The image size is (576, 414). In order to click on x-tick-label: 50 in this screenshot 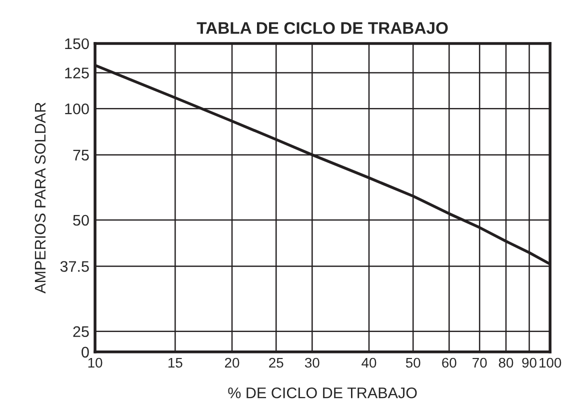, I will do `click(413, 363)`.